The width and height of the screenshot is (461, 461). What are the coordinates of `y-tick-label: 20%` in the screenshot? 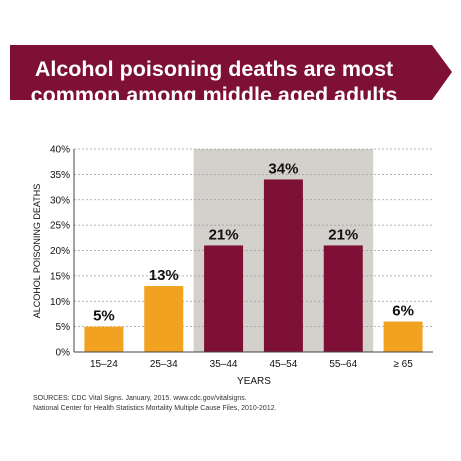 It's located at (60, 251).